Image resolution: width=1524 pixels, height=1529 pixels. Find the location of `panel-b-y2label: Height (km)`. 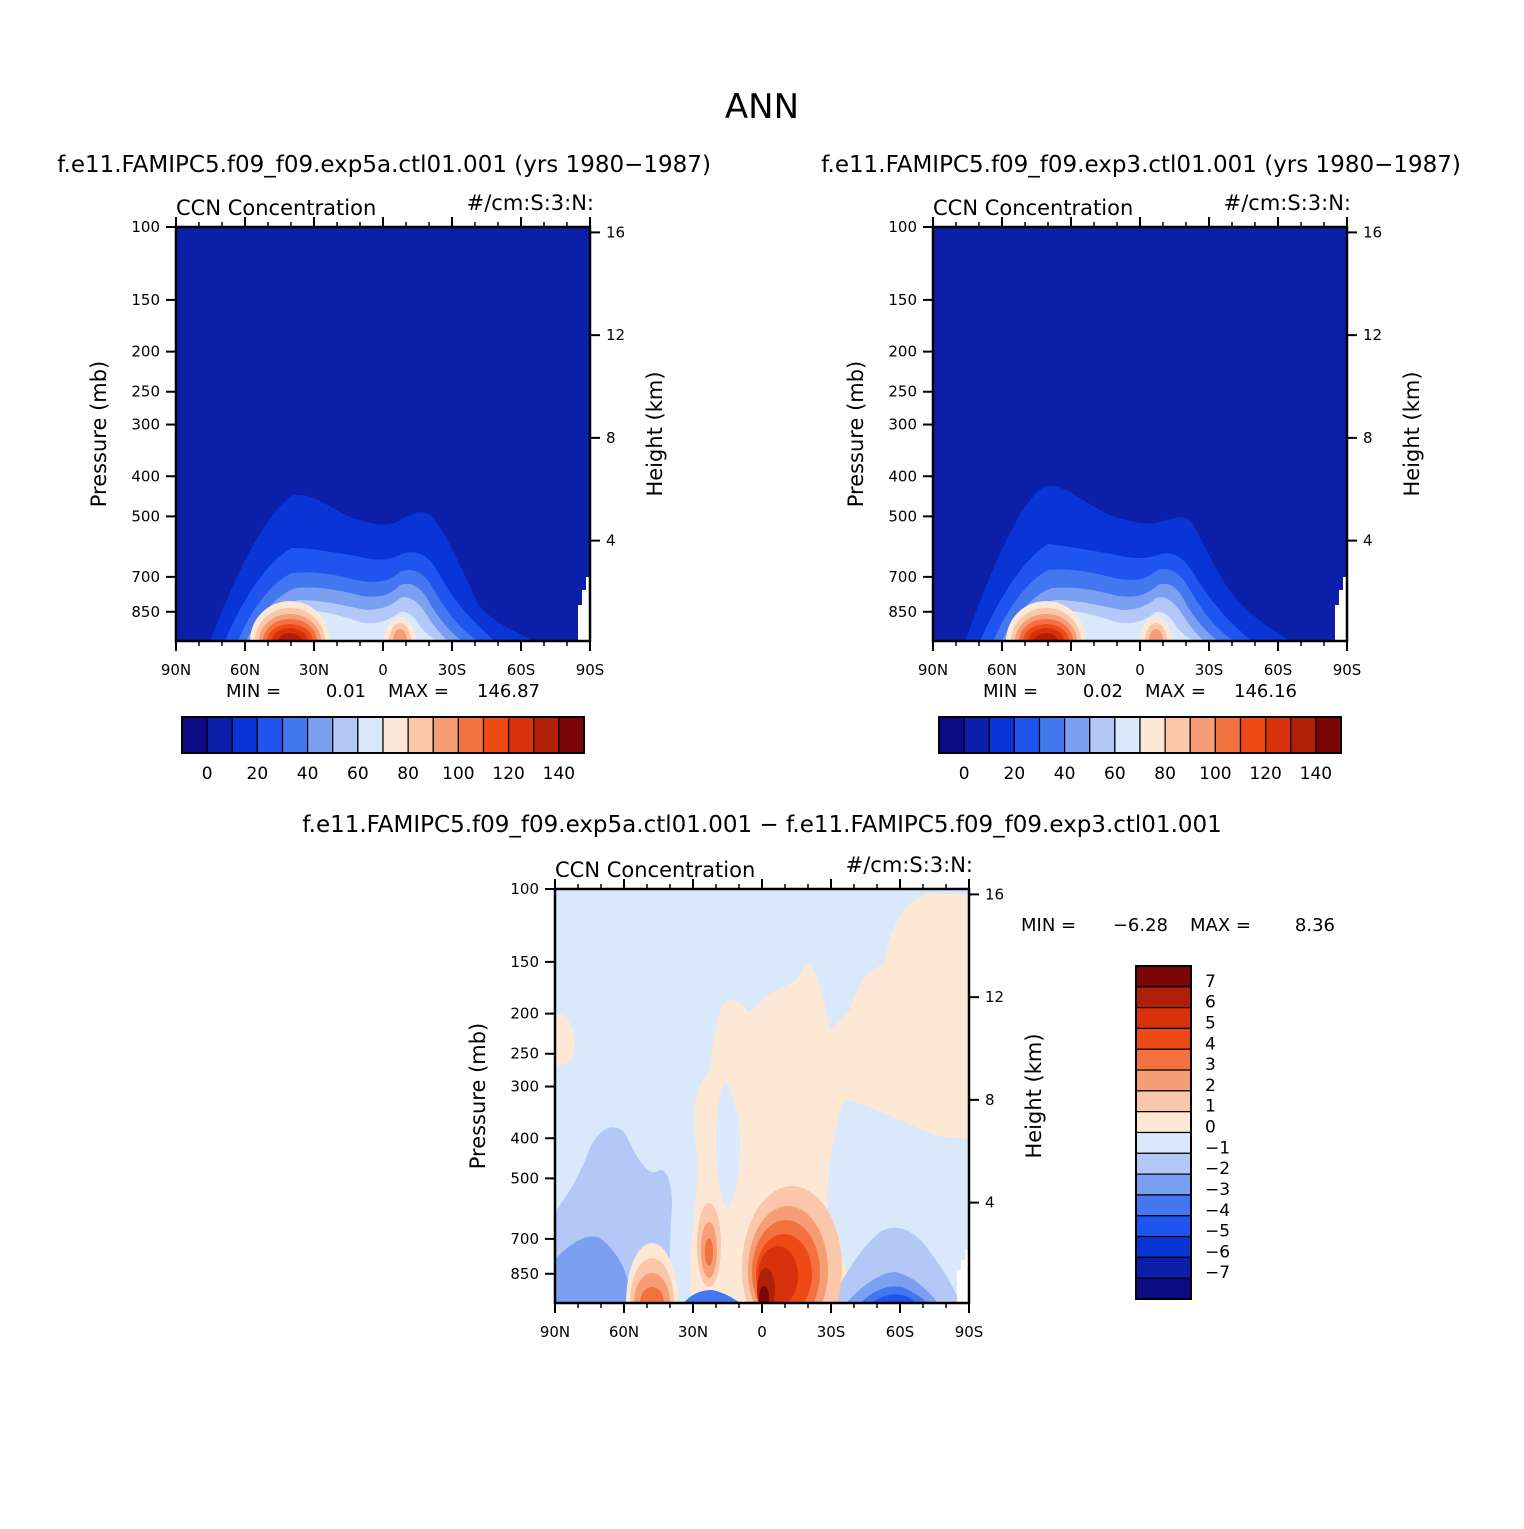

panel-b-y2label: Height (km) is located at coordinates (1412, 433).